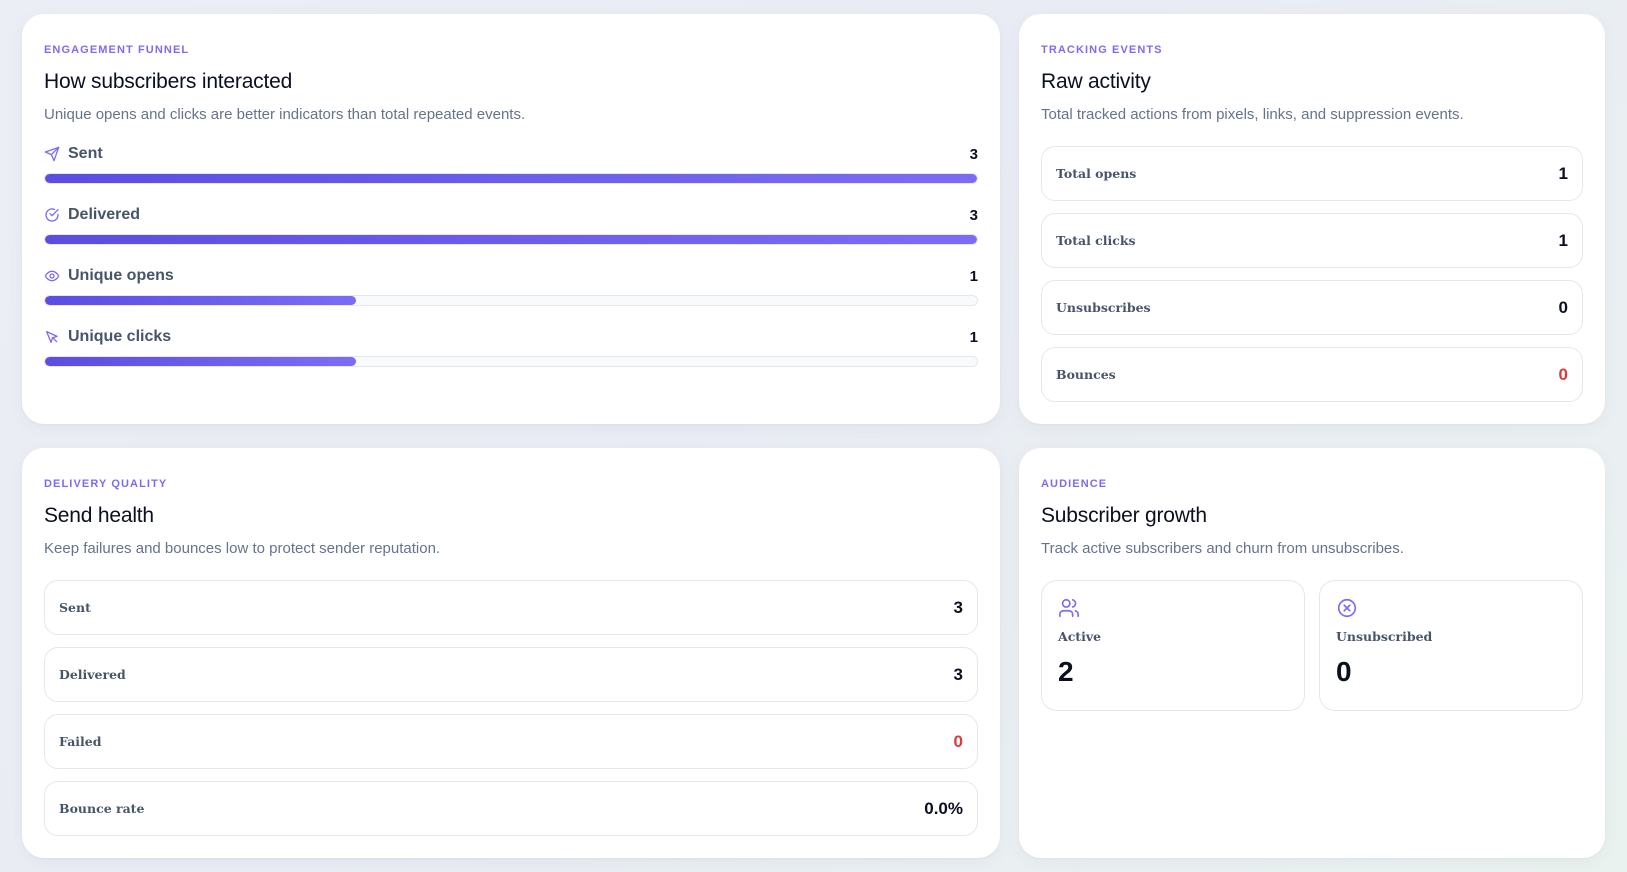 This screenshot has height=872, width=1627. What do you see at coordinates (1312, 645) in the screenshot?
I see `audience-tiles: Active 2 Unsubscribed 0` at bounding box center [1312, 645].